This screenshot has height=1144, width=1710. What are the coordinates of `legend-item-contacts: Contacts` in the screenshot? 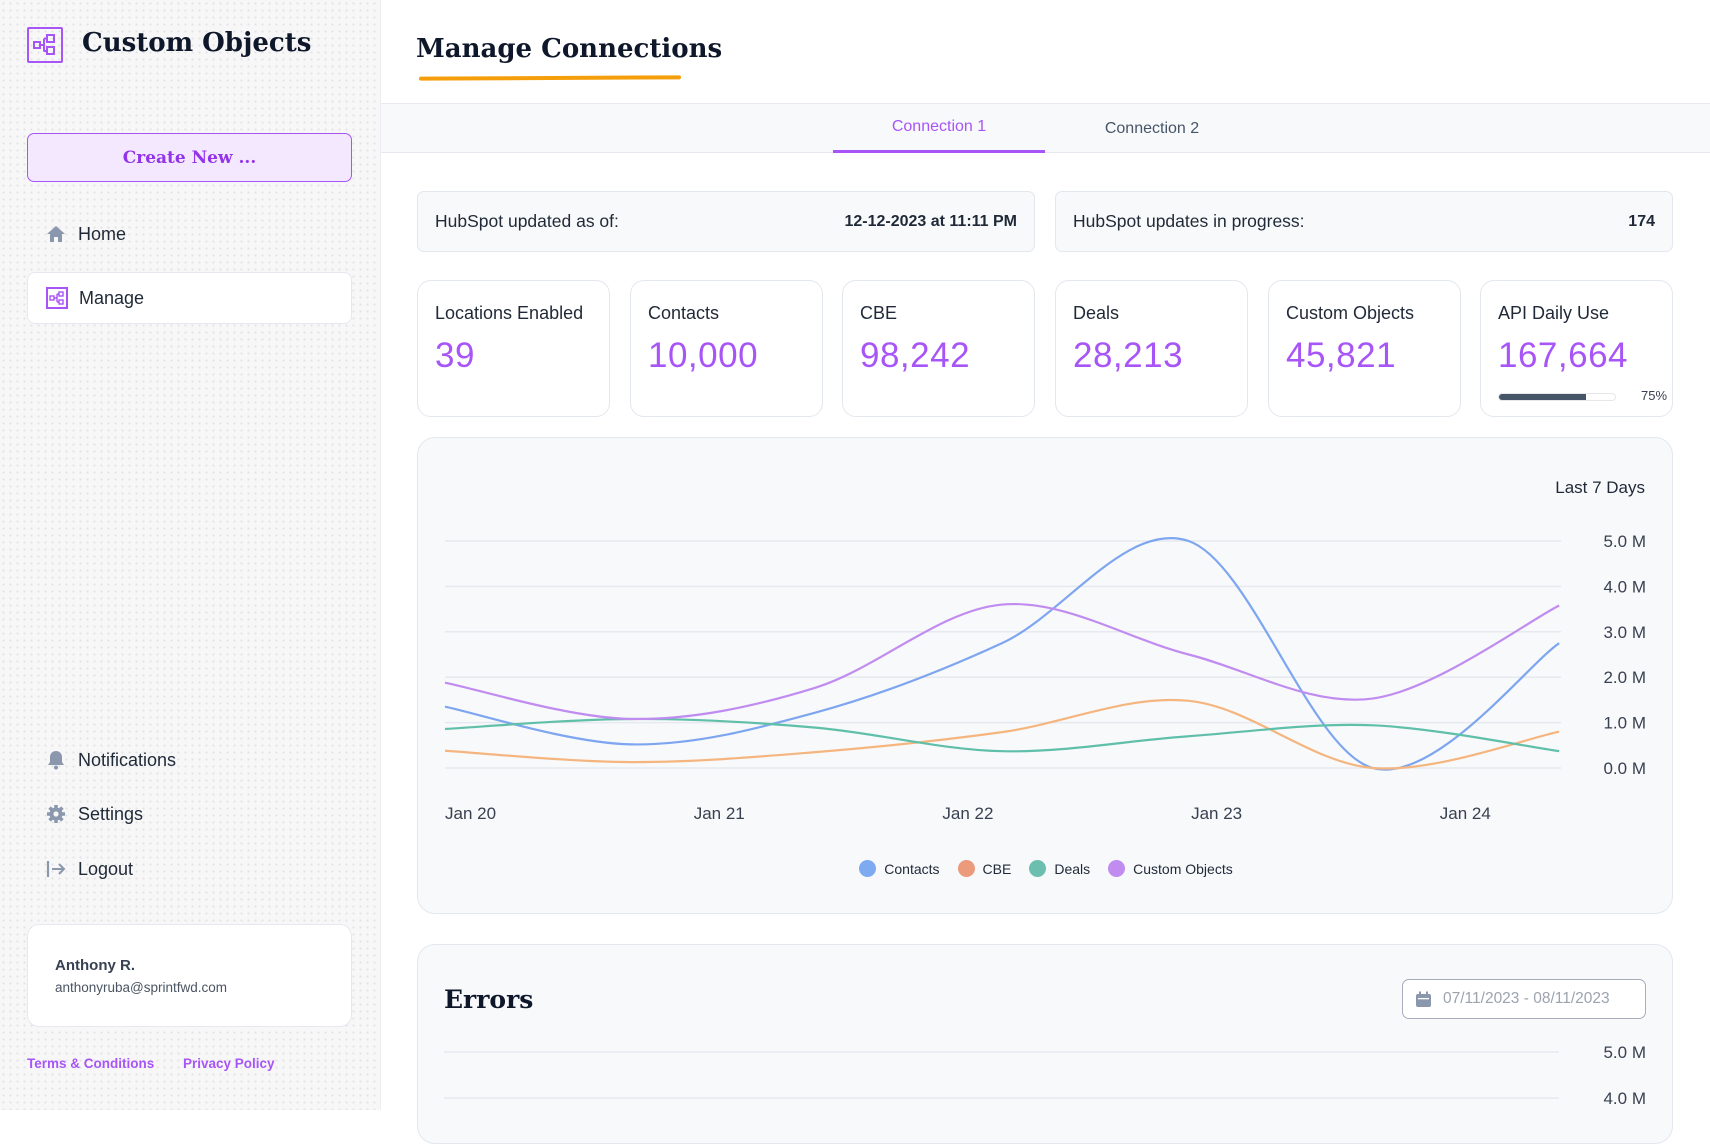 It's located at (899, 868).